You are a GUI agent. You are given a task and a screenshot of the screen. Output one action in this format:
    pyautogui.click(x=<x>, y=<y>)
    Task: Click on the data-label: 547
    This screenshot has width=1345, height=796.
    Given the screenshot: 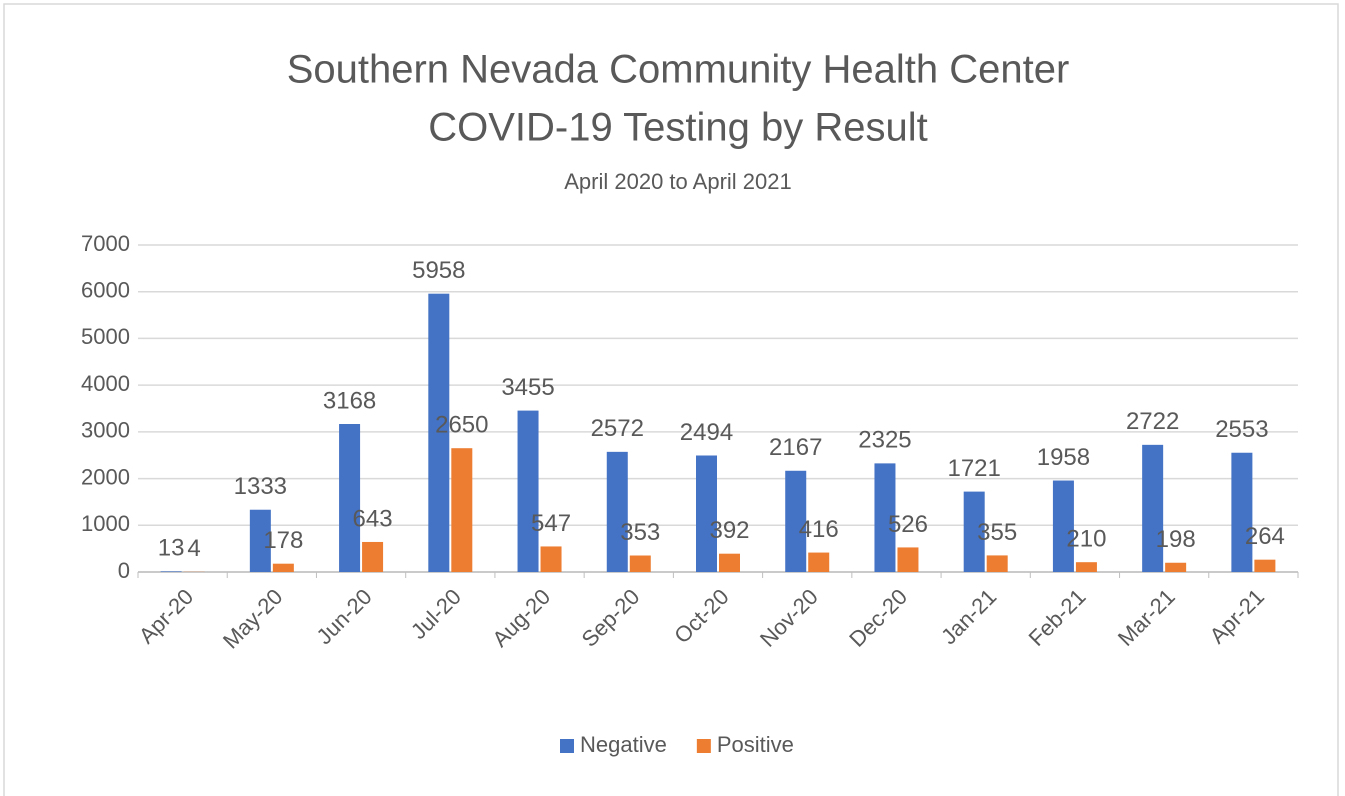 What is the action you would take?
    pyautogui.click(x=551, y=523)
    